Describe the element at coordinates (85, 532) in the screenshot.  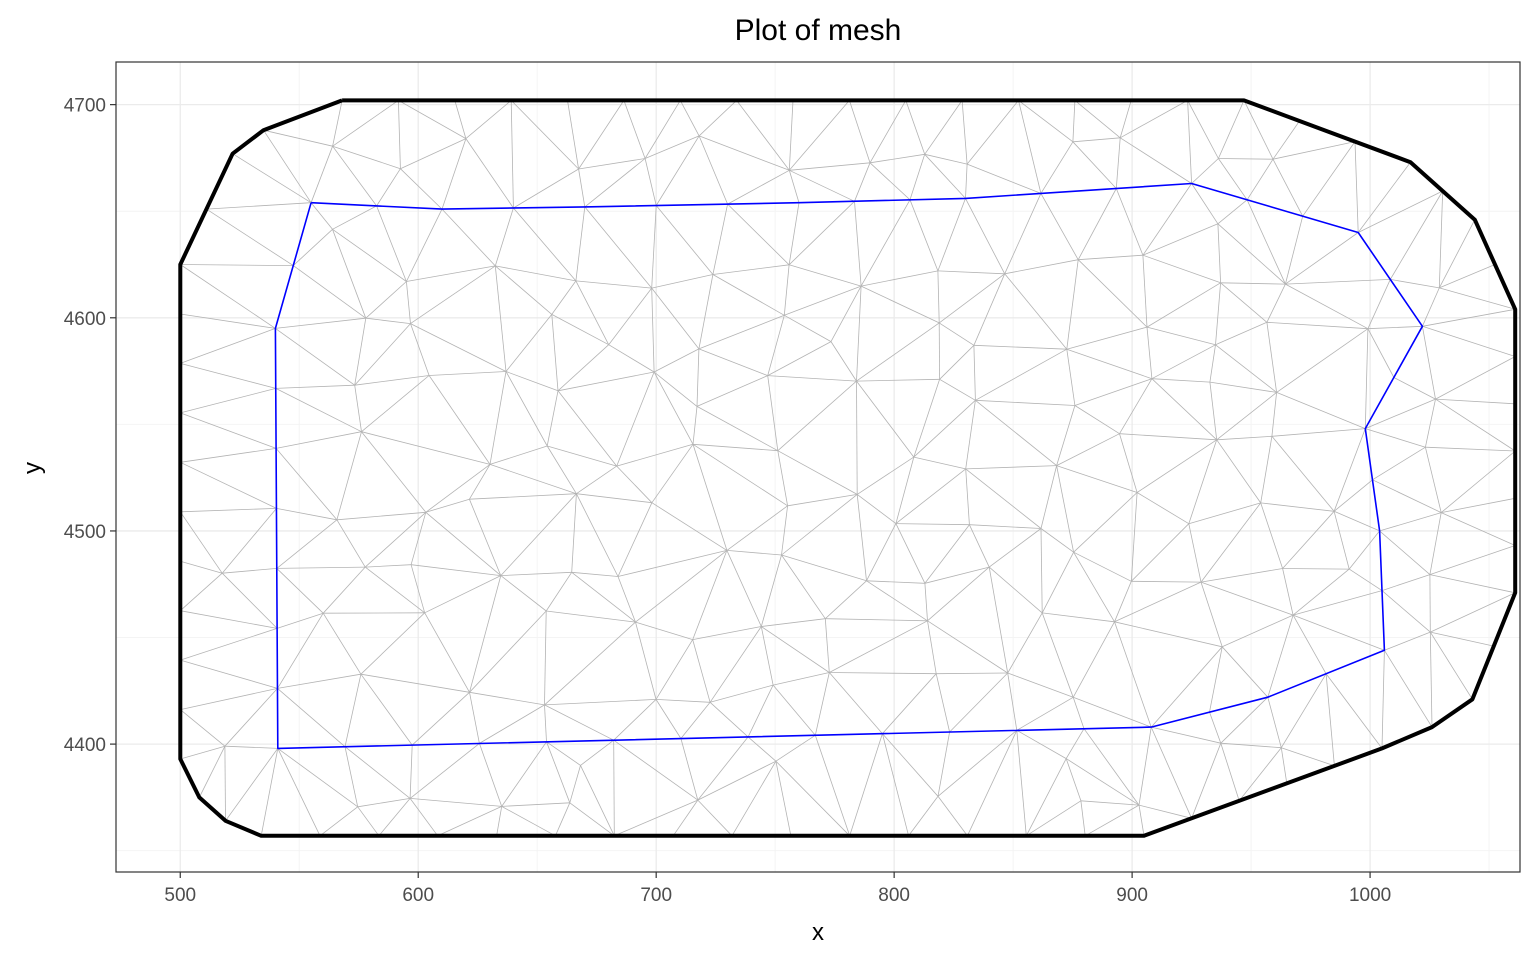
I see `y-tick-label: 4500` at that location.